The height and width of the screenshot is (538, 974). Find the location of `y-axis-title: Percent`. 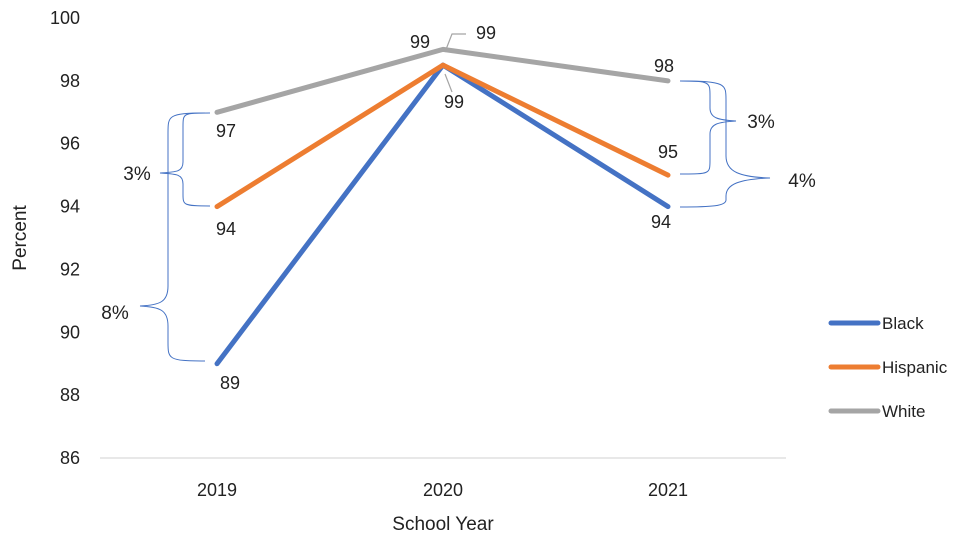

y-axis-title: Percent is located at coordinates (20, 238).